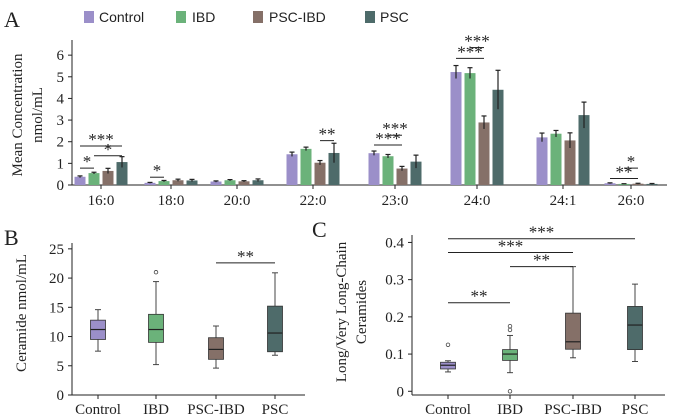 This screenshot has width=685, height=418. What do you see at coordinates (61, 56) in the screenshot?
I see `panel-a-ytick-label: 6` at bounding box center [61, 56].